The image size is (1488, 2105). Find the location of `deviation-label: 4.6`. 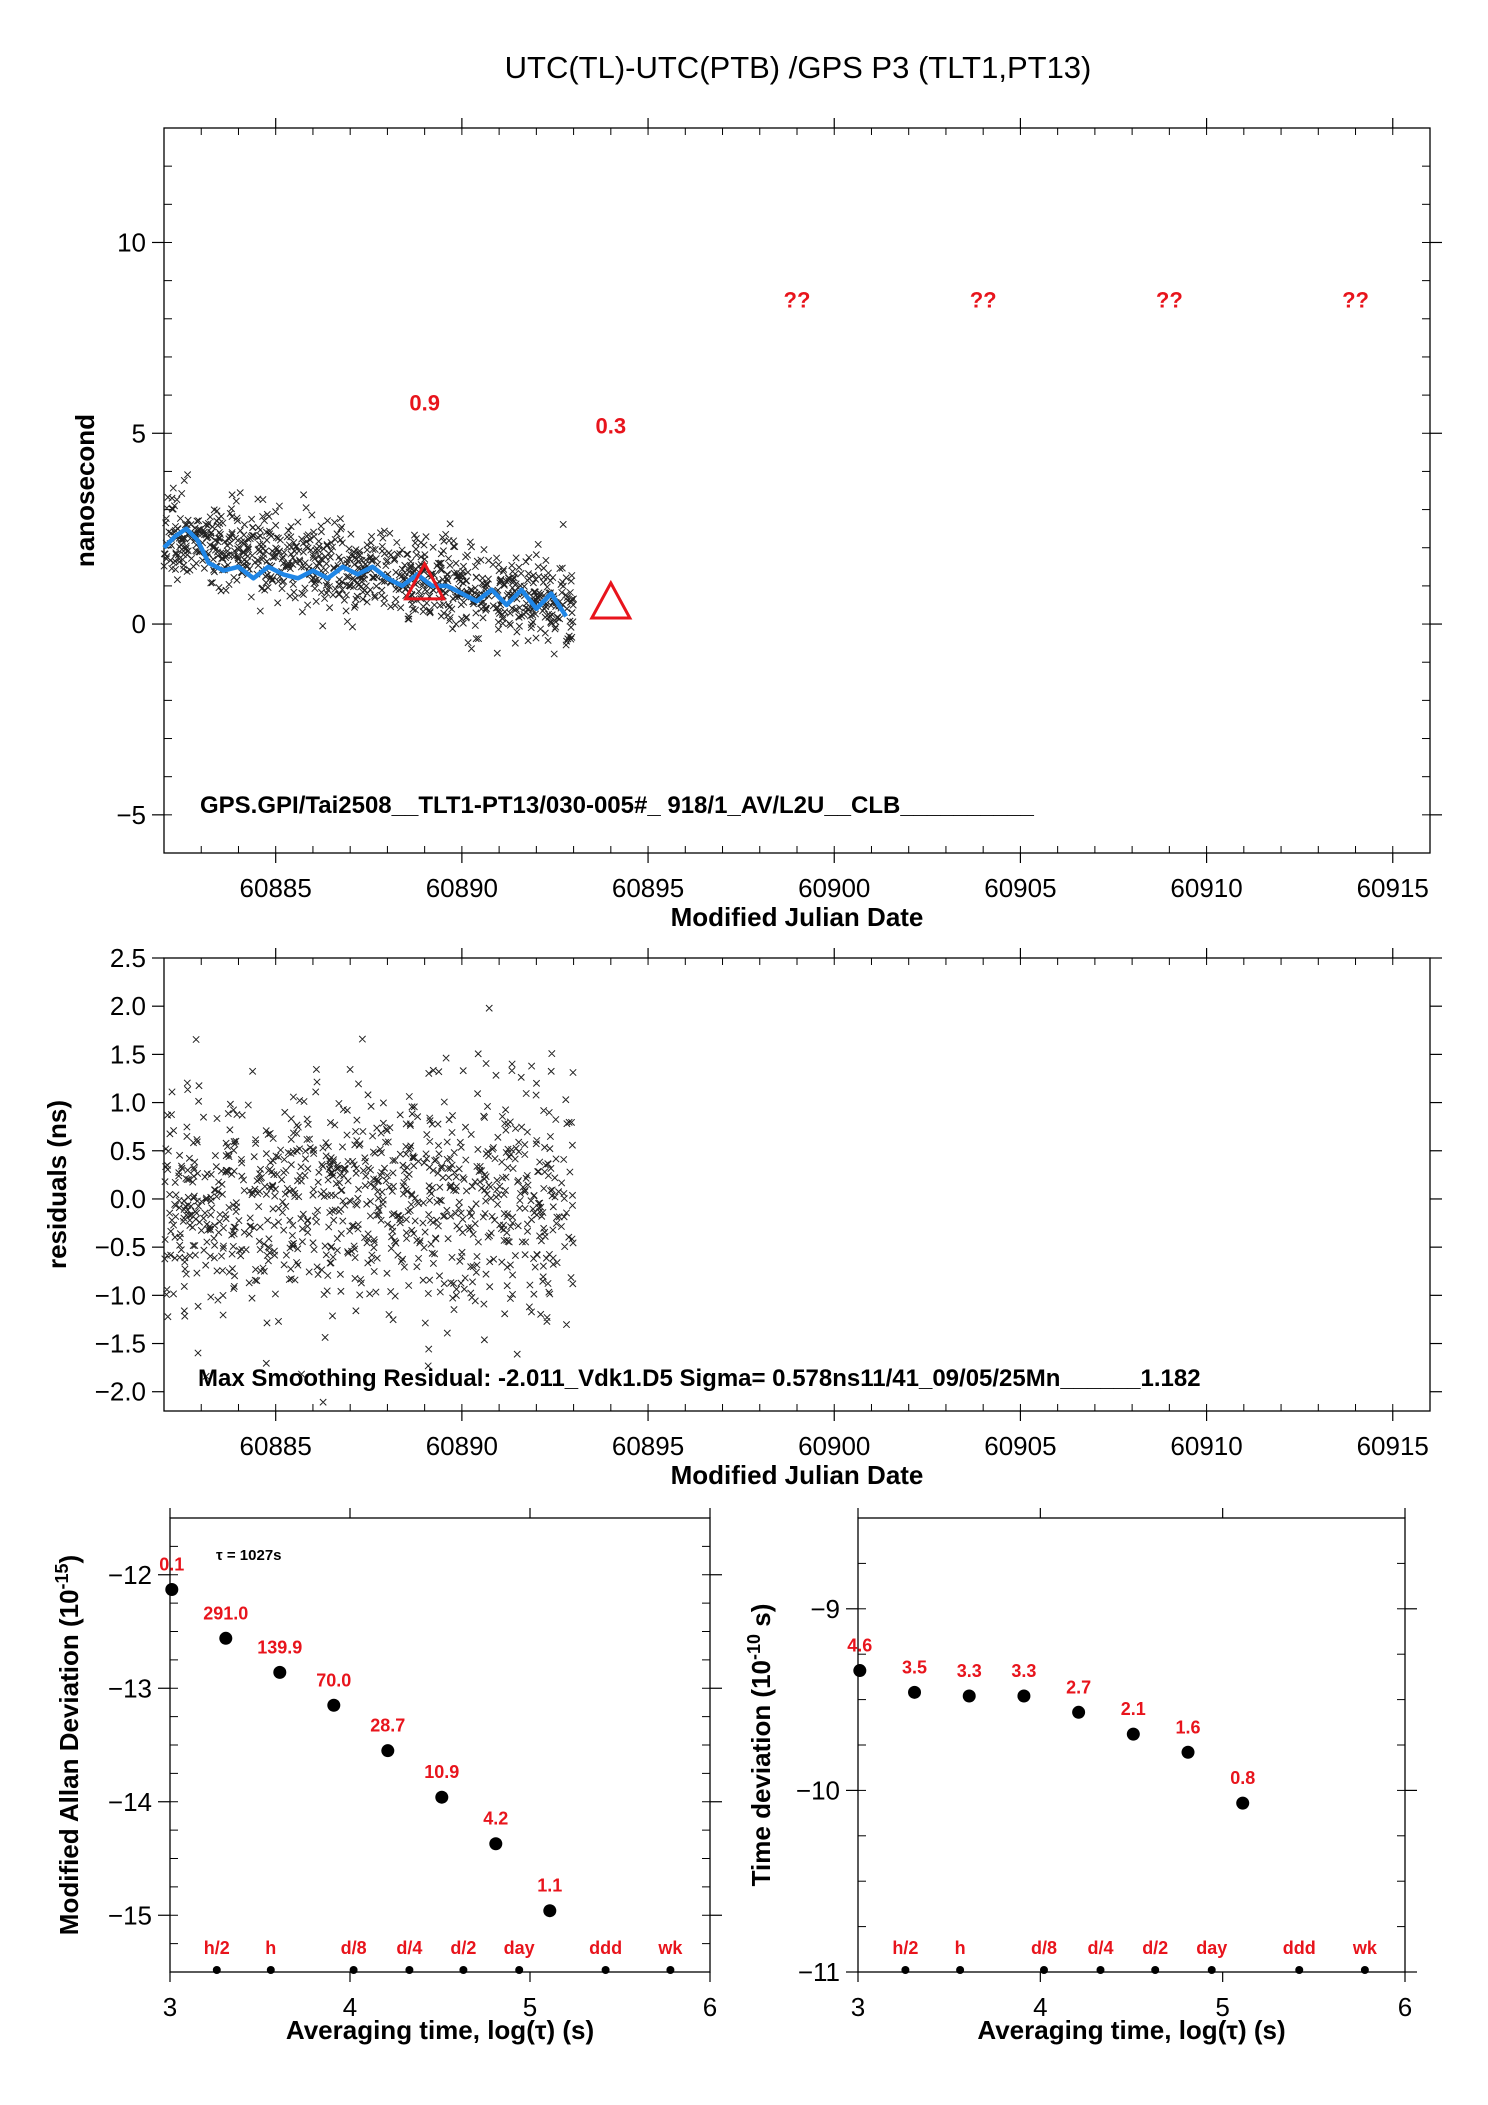

deviation-label: 4.6 is located at coordinates (859, 1646).